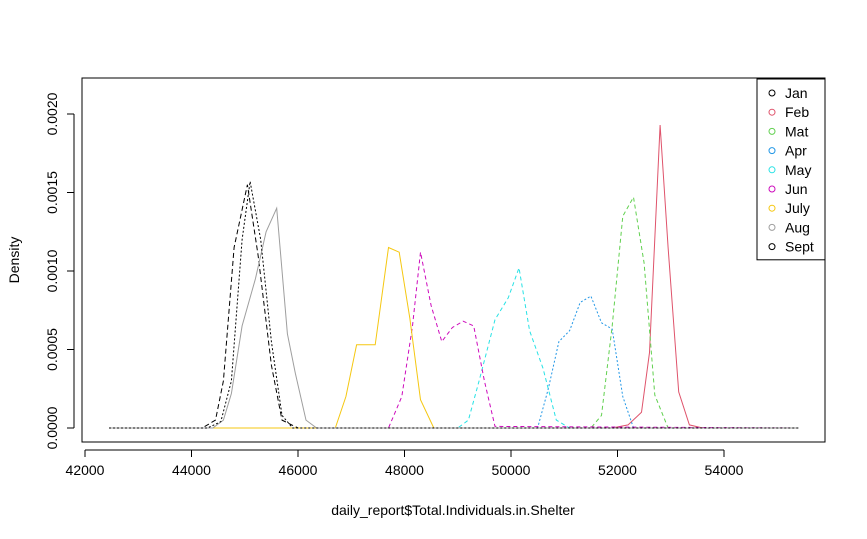 The height and width of the screenshot is (539, 867). I want to click on x-tick-label: 44000, so click(191, 470).